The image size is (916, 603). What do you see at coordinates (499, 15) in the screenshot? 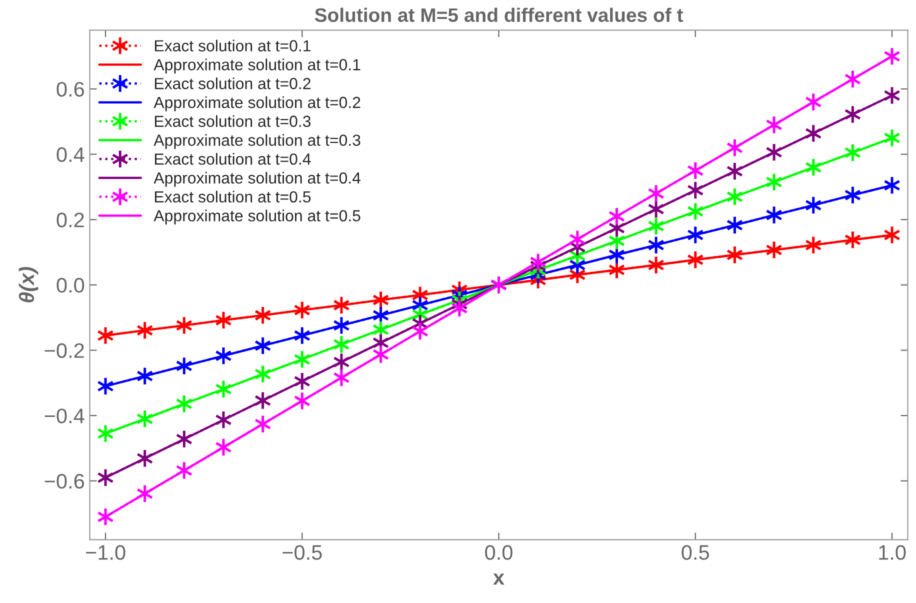
I see `chart-title: Solution at M=5 and different values of t` at bounding box center [499, 15].